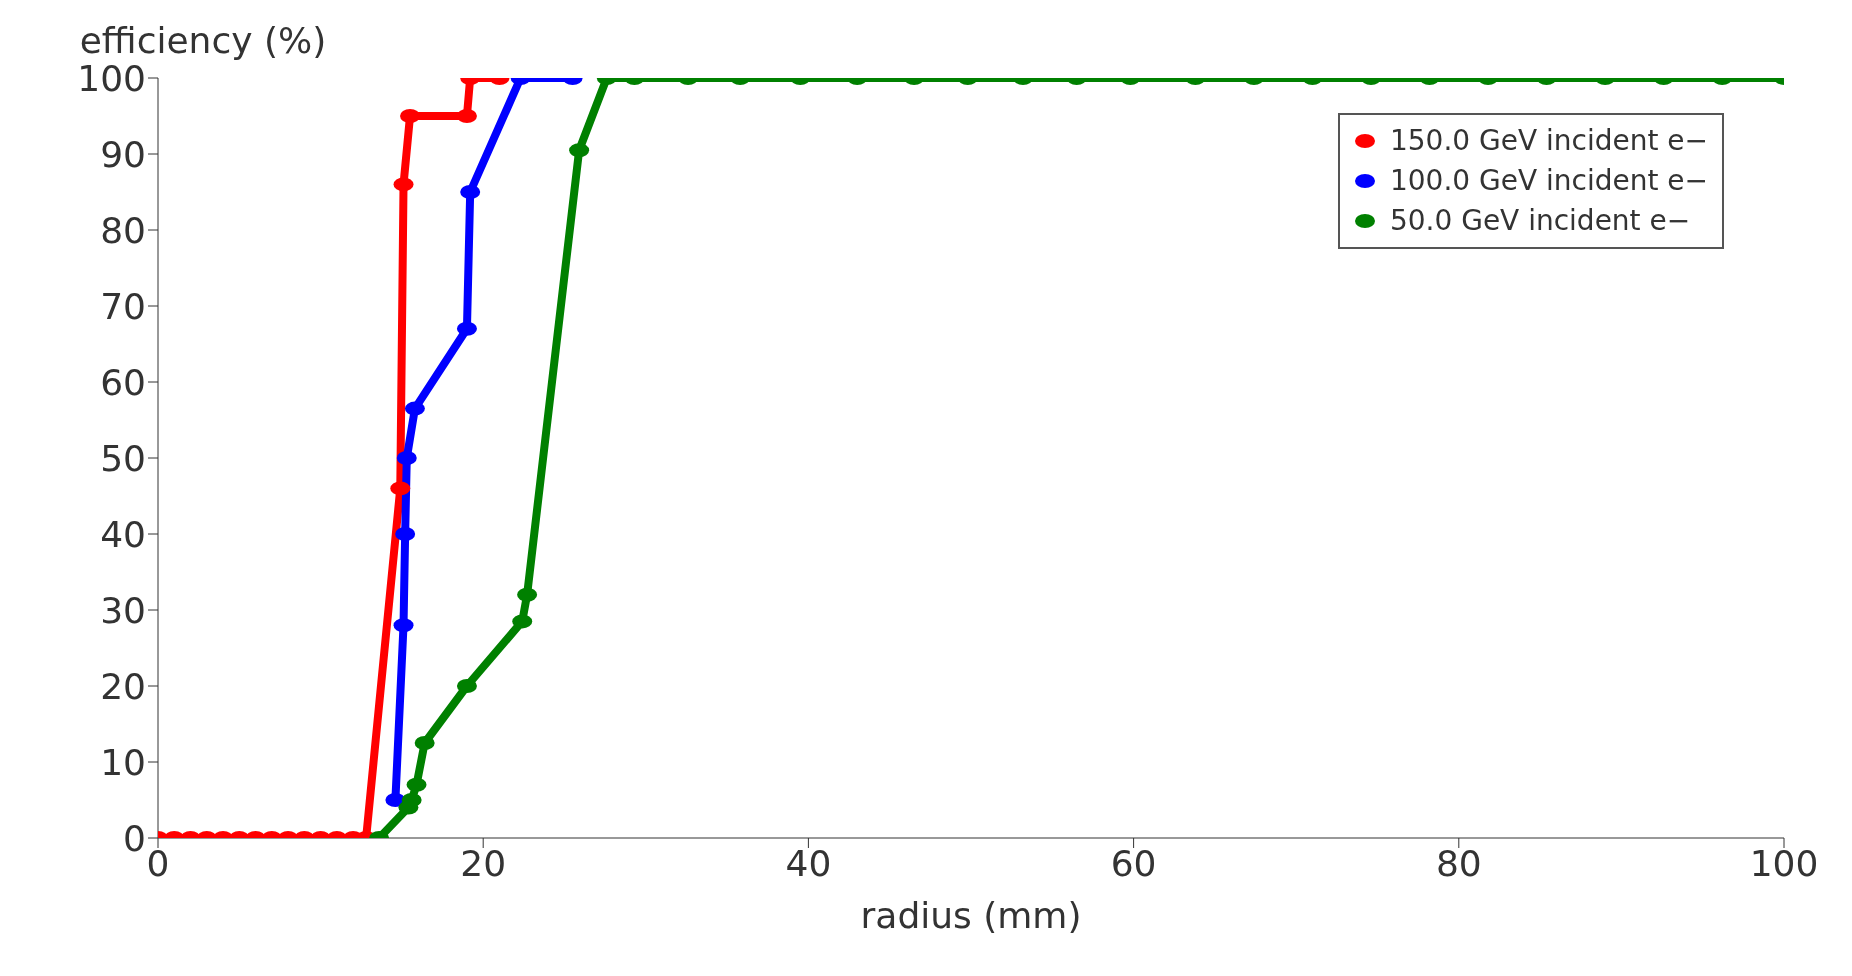  Describe the element at coordinates (1133, 863) in the screenshot. I see `x-tick-label: 60` at that location.